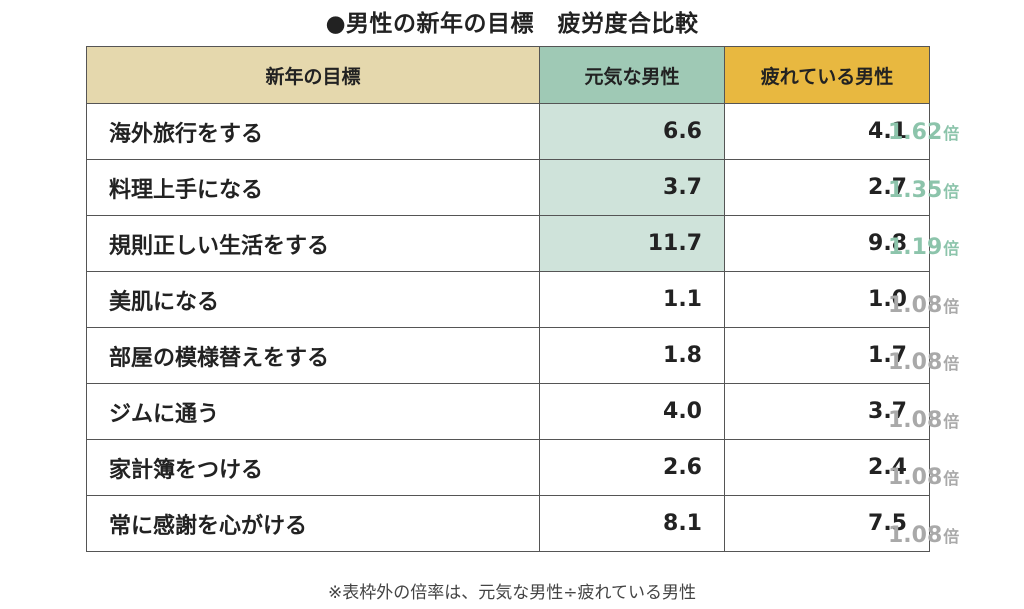 Image resolution: width=1024 pixels, height=609 pixels. I want to click on table-header-row: 新年の目標 元気な男性 疲れている男性, so click(508, 75).